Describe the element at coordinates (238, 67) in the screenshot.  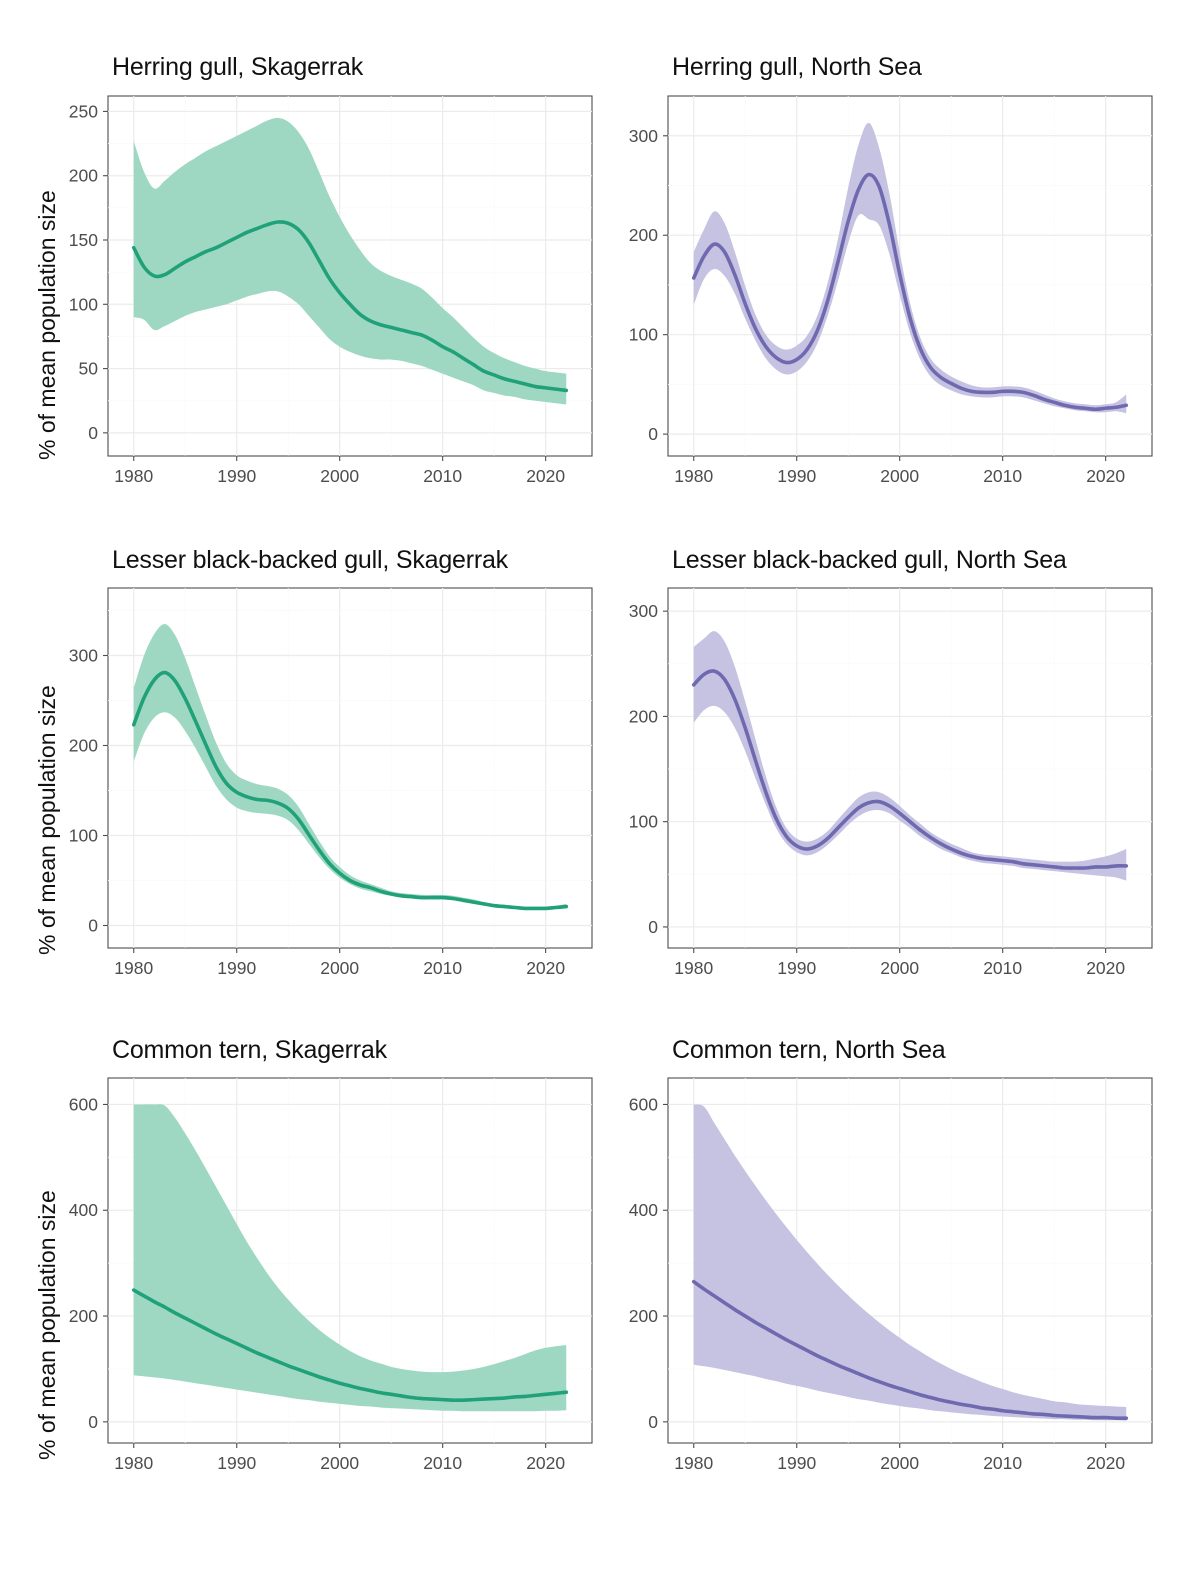
I see `panel-title-herring-gull-skagerrak: Herring gull, Skagerrak` at that location.